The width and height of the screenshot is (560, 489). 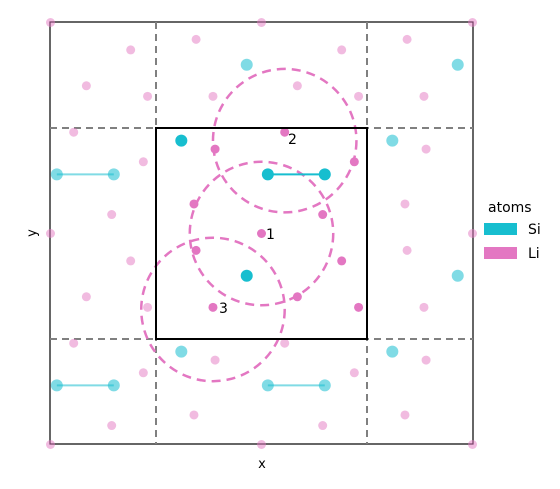 What do you see at coordinates (500, 253) in the screenshot?
I see `legend-swatch-li` at bounding box center [500, 253].